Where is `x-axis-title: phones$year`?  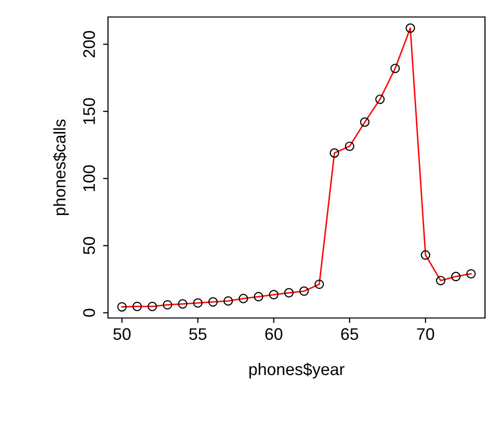 x-axis-title: phones$year is located at coordinates (296, 370).